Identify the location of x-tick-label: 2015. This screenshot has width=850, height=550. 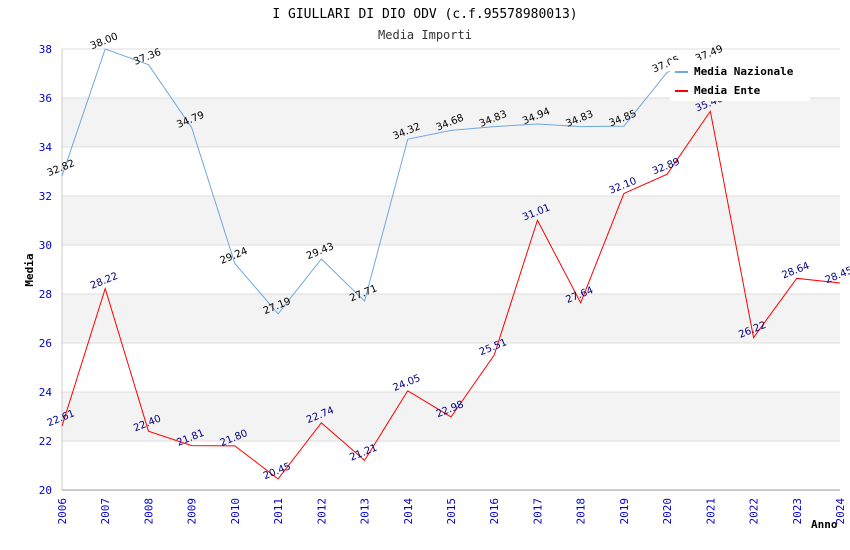
(451, 511).